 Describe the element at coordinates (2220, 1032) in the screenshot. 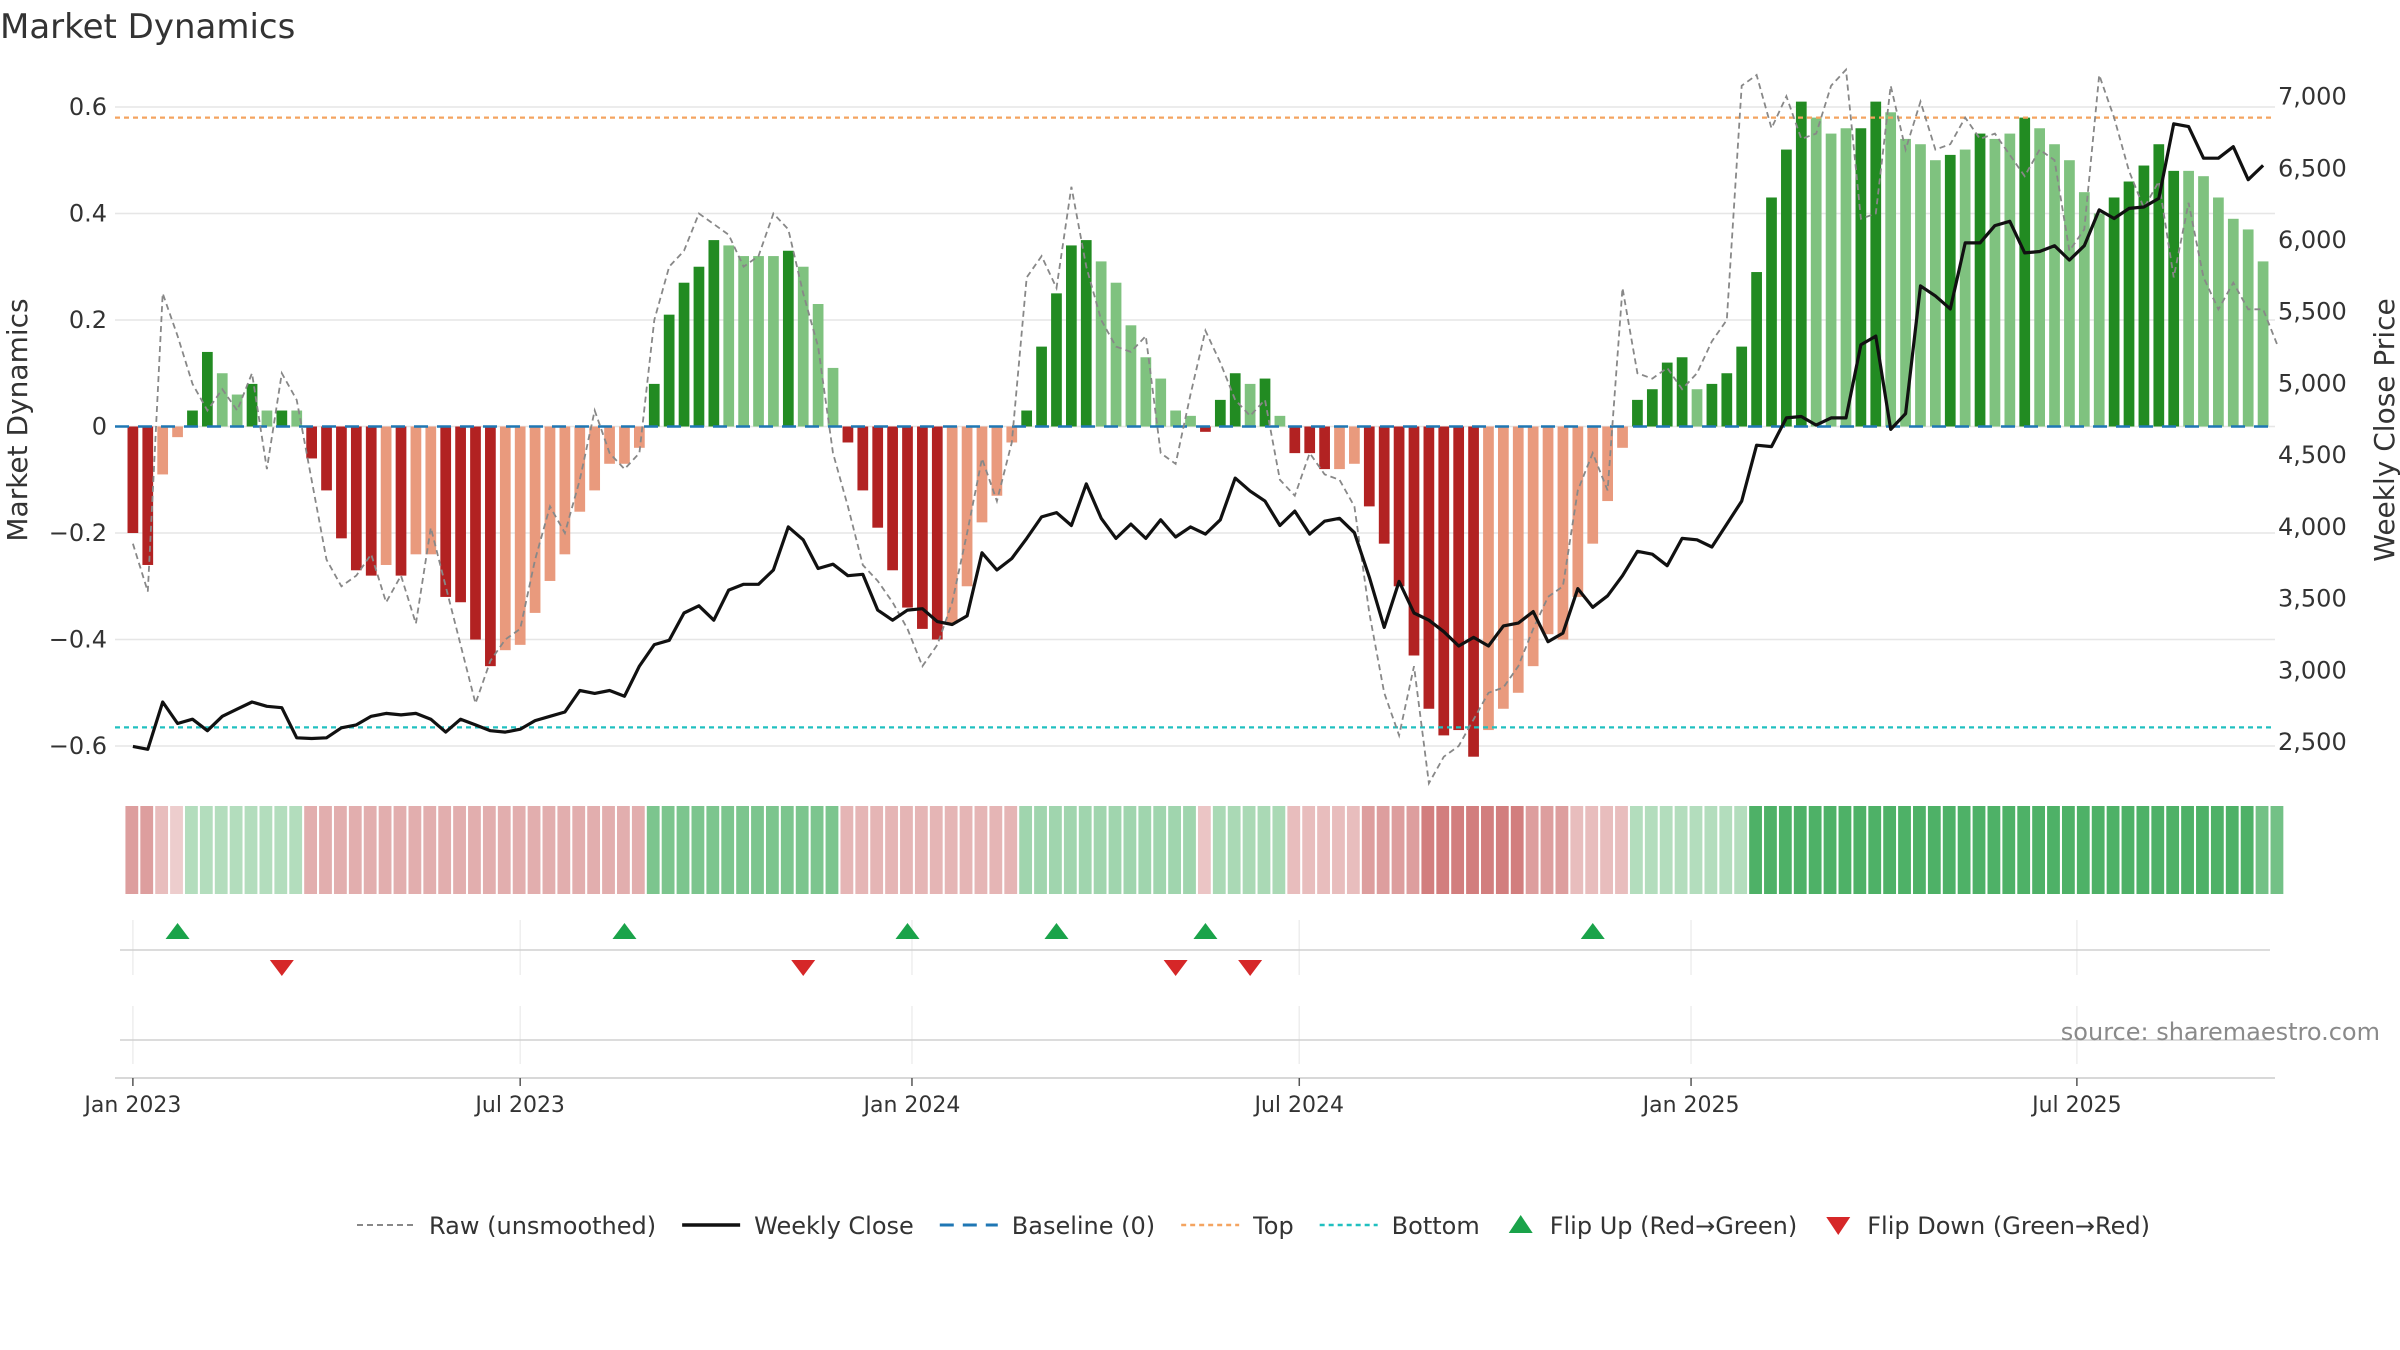

I see `source-note: source: sharemaestro.com` at that location.